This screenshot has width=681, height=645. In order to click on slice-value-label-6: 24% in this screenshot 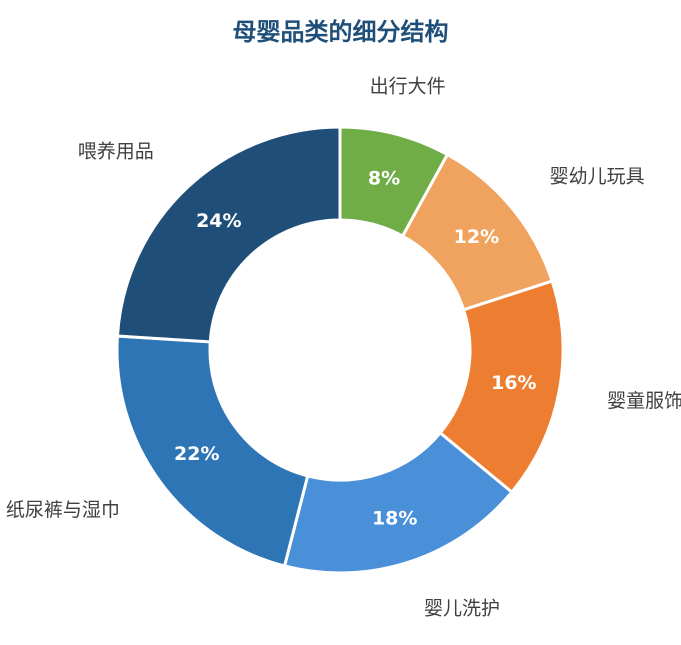, I will do `click(218, 221)`.